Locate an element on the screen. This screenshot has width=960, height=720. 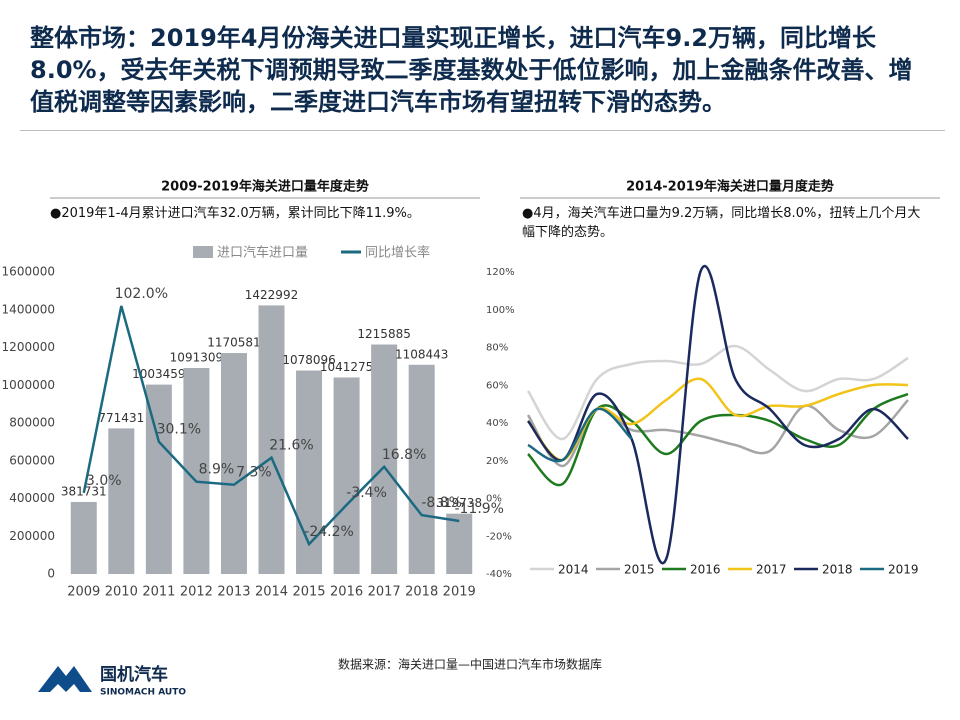
legend-label: 同比增长率 is located at coordinates (397, 253).